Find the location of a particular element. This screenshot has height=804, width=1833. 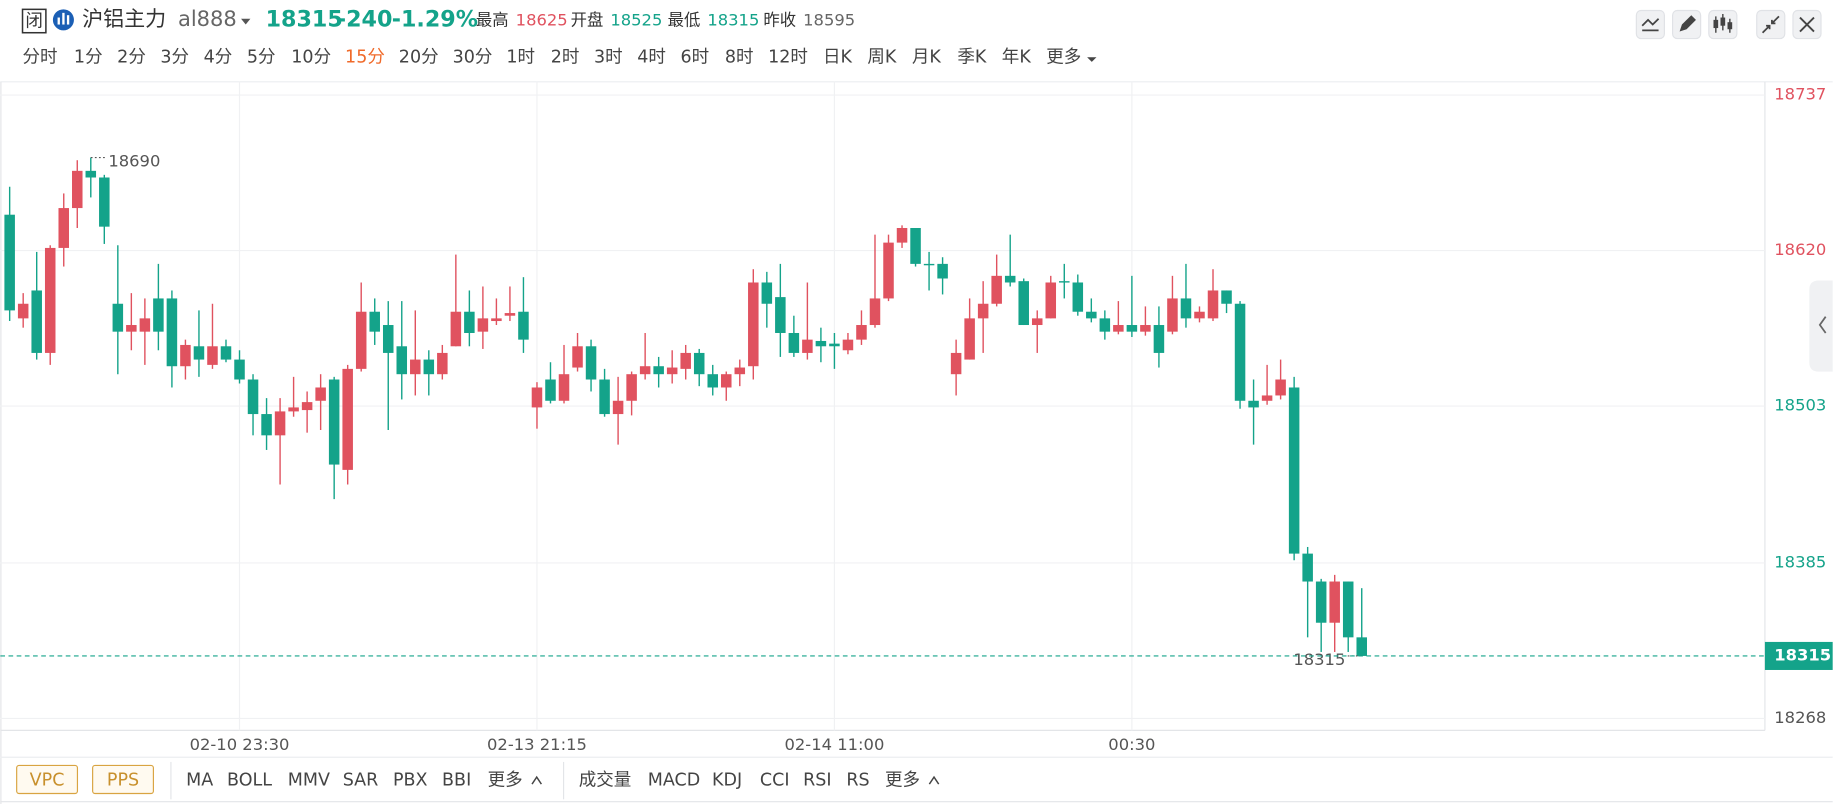

period-tab: 6时 is located at coordinates (694, 57).